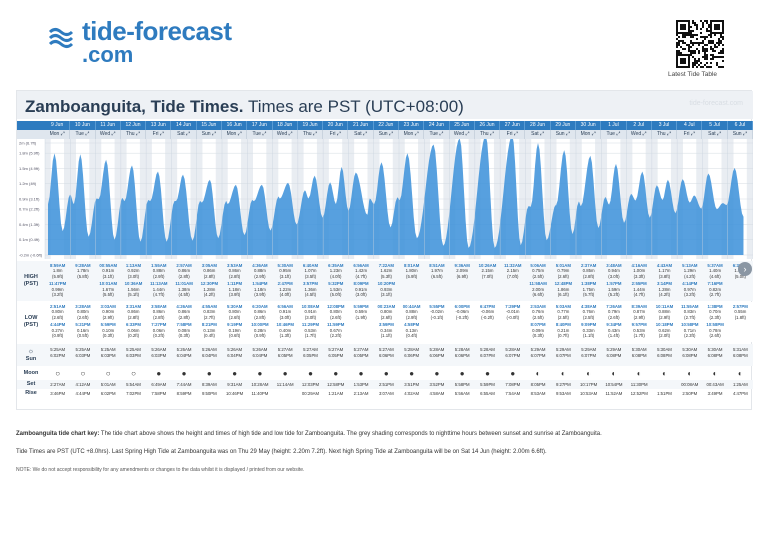 Image resolution: width=768 pixels, height=543 pixels. What do you see at coordinates (715, 349) in the screenshot?
I see `sunrise-time: 5:30AM` at bounding box center [715, 349].